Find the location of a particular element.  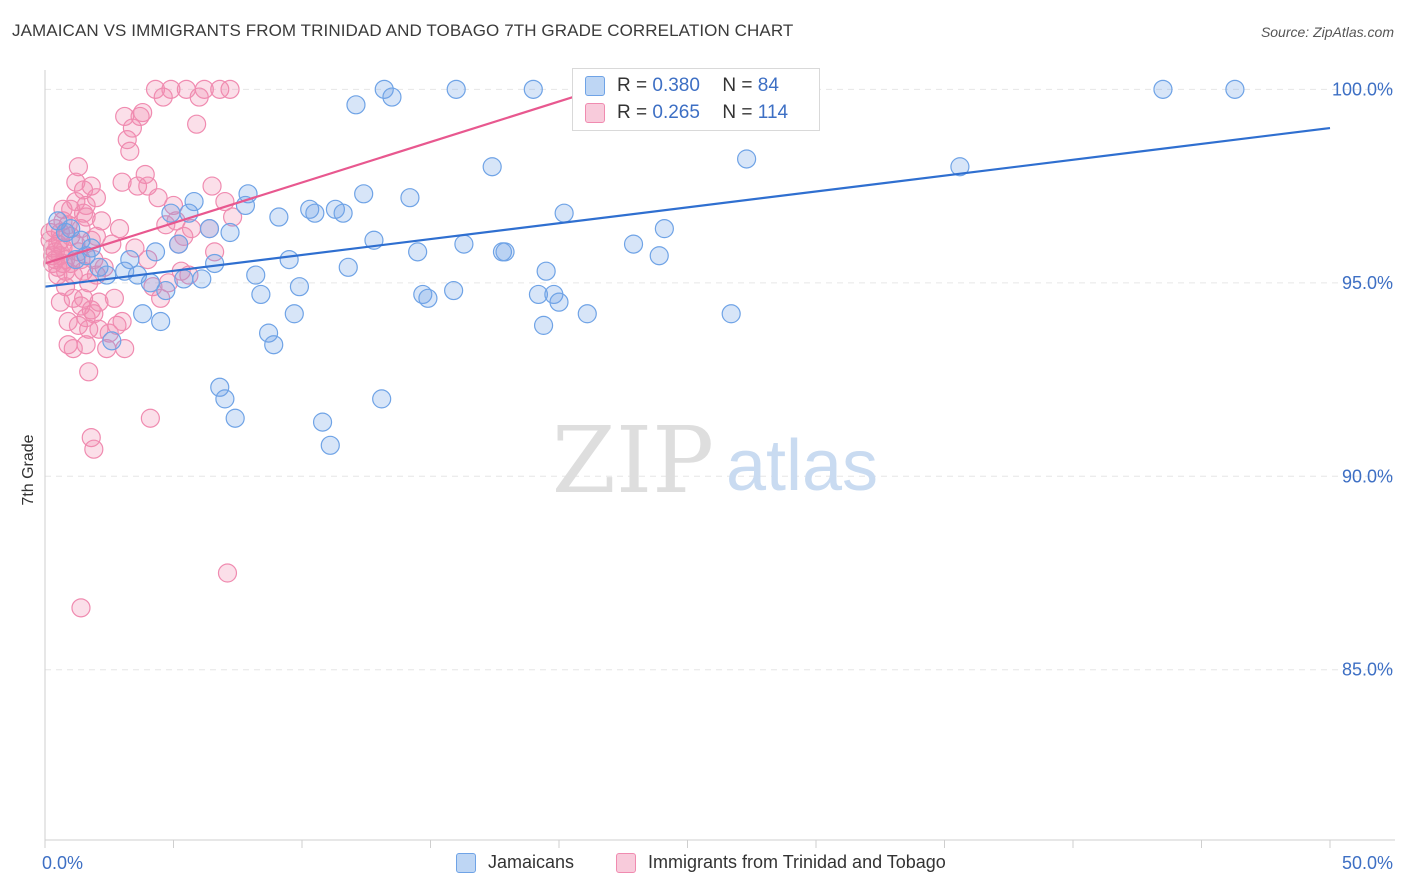

watermark-atlas: atlas is located at coordinates (802, 466).